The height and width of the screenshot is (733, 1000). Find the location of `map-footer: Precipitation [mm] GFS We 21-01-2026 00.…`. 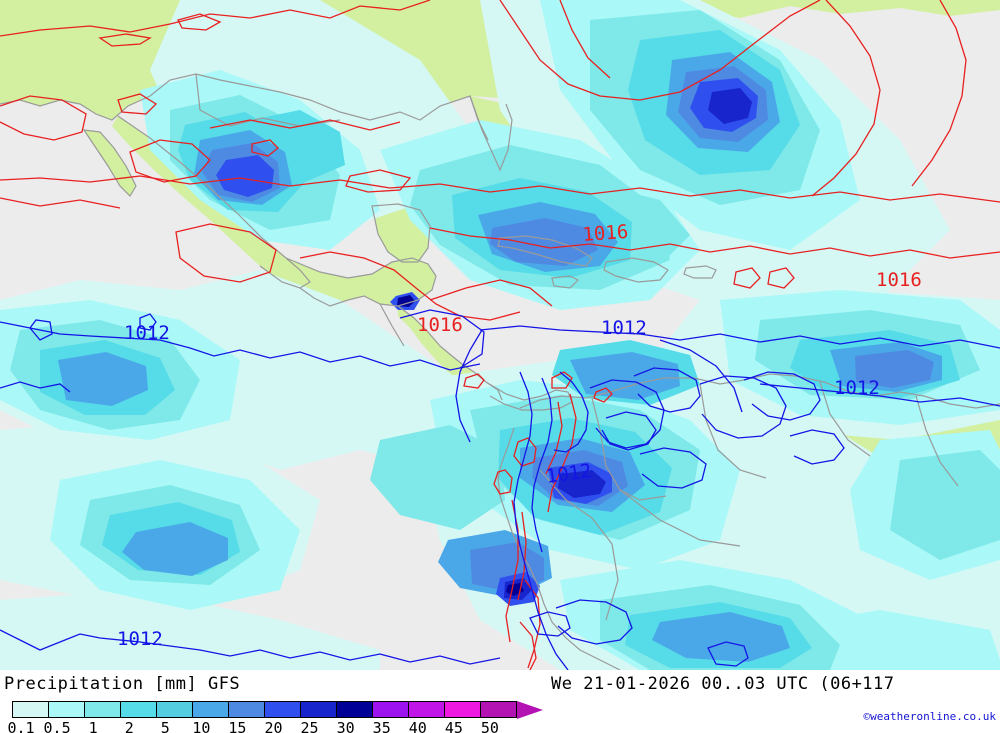

map-footer: Precipitation [mm] GFS We 21-01-2026 00.… is located at coordinates (500, 701).